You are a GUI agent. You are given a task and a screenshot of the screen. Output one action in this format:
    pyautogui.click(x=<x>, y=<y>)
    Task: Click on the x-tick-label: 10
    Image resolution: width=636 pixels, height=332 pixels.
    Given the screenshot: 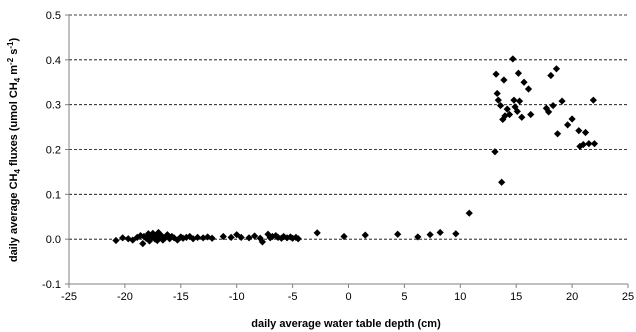 What is the action you would take?
    pyautogui.click(x=460, y=297)
    